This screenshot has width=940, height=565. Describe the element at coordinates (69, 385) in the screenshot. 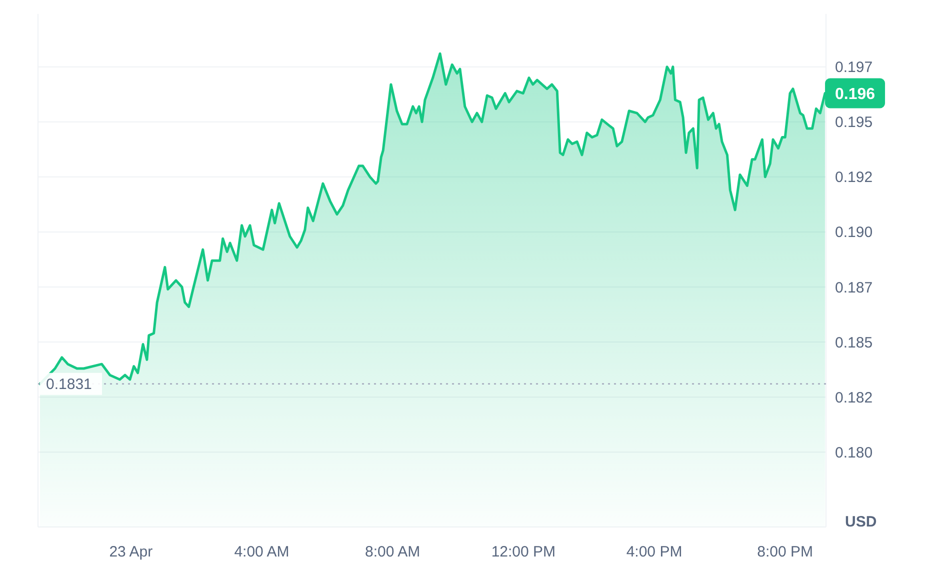

I see `ref-line-label: 0.1831` at that location.